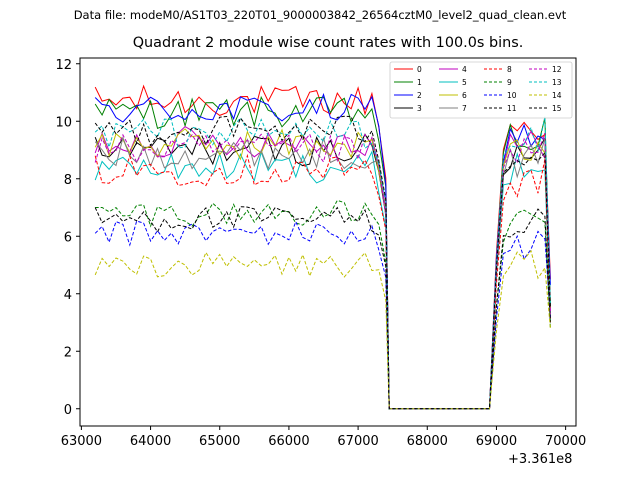  Describe the element at coordinates (512, 95) in the screenshot. I see `legend-label: 10` at that location.